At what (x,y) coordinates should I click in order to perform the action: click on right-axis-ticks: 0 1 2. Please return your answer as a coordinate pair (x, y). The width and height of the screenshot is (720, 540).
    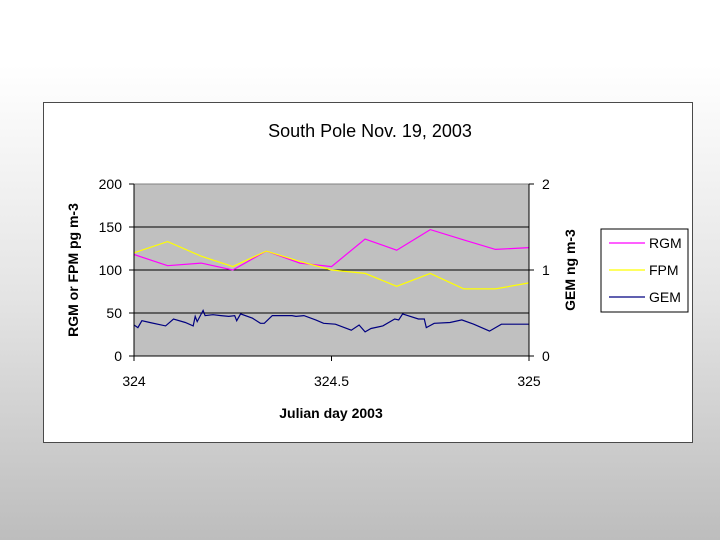
    Looking at the image, I should click on (539, 270).